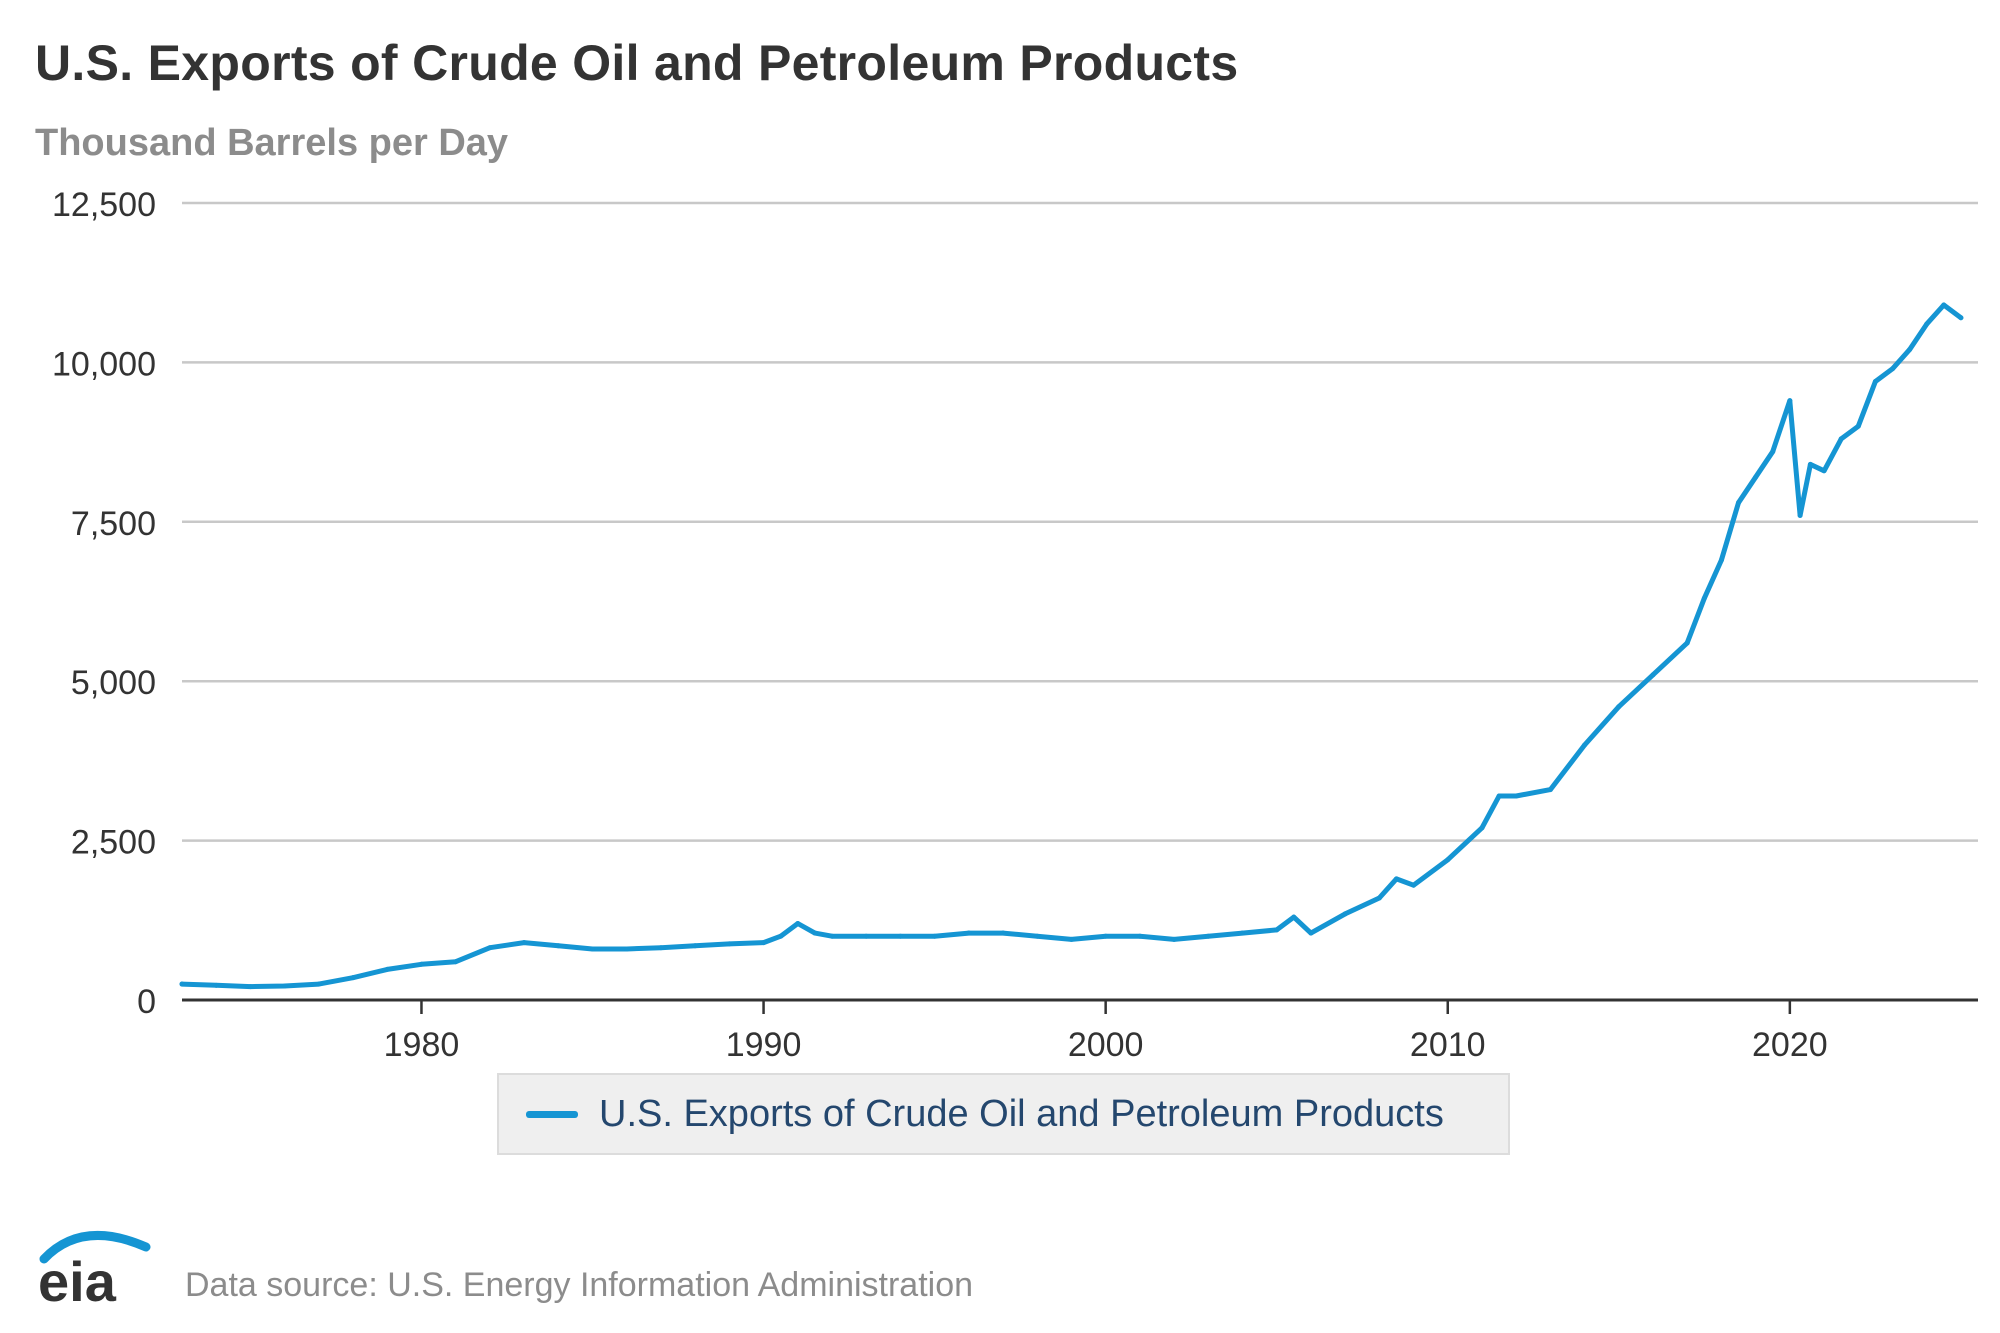 The width and height of the screenshot is (2000, 1333). What do you see at coordinates (1106, 1045) in the screenshot?
I see `x-tick-label: 2000` at bounding box center [1106, 1045].